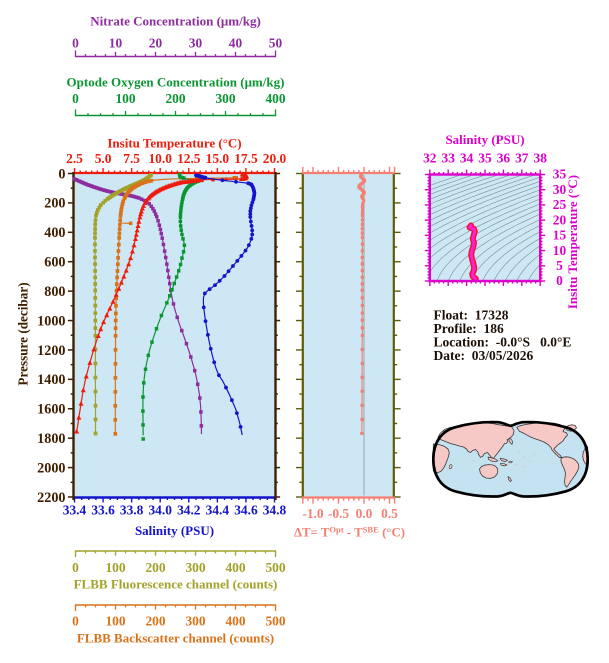 This screenshot has width=609, height=663. I want to click on svg-text: Nitrate Concentration (μm/kg), so click(175, 21).